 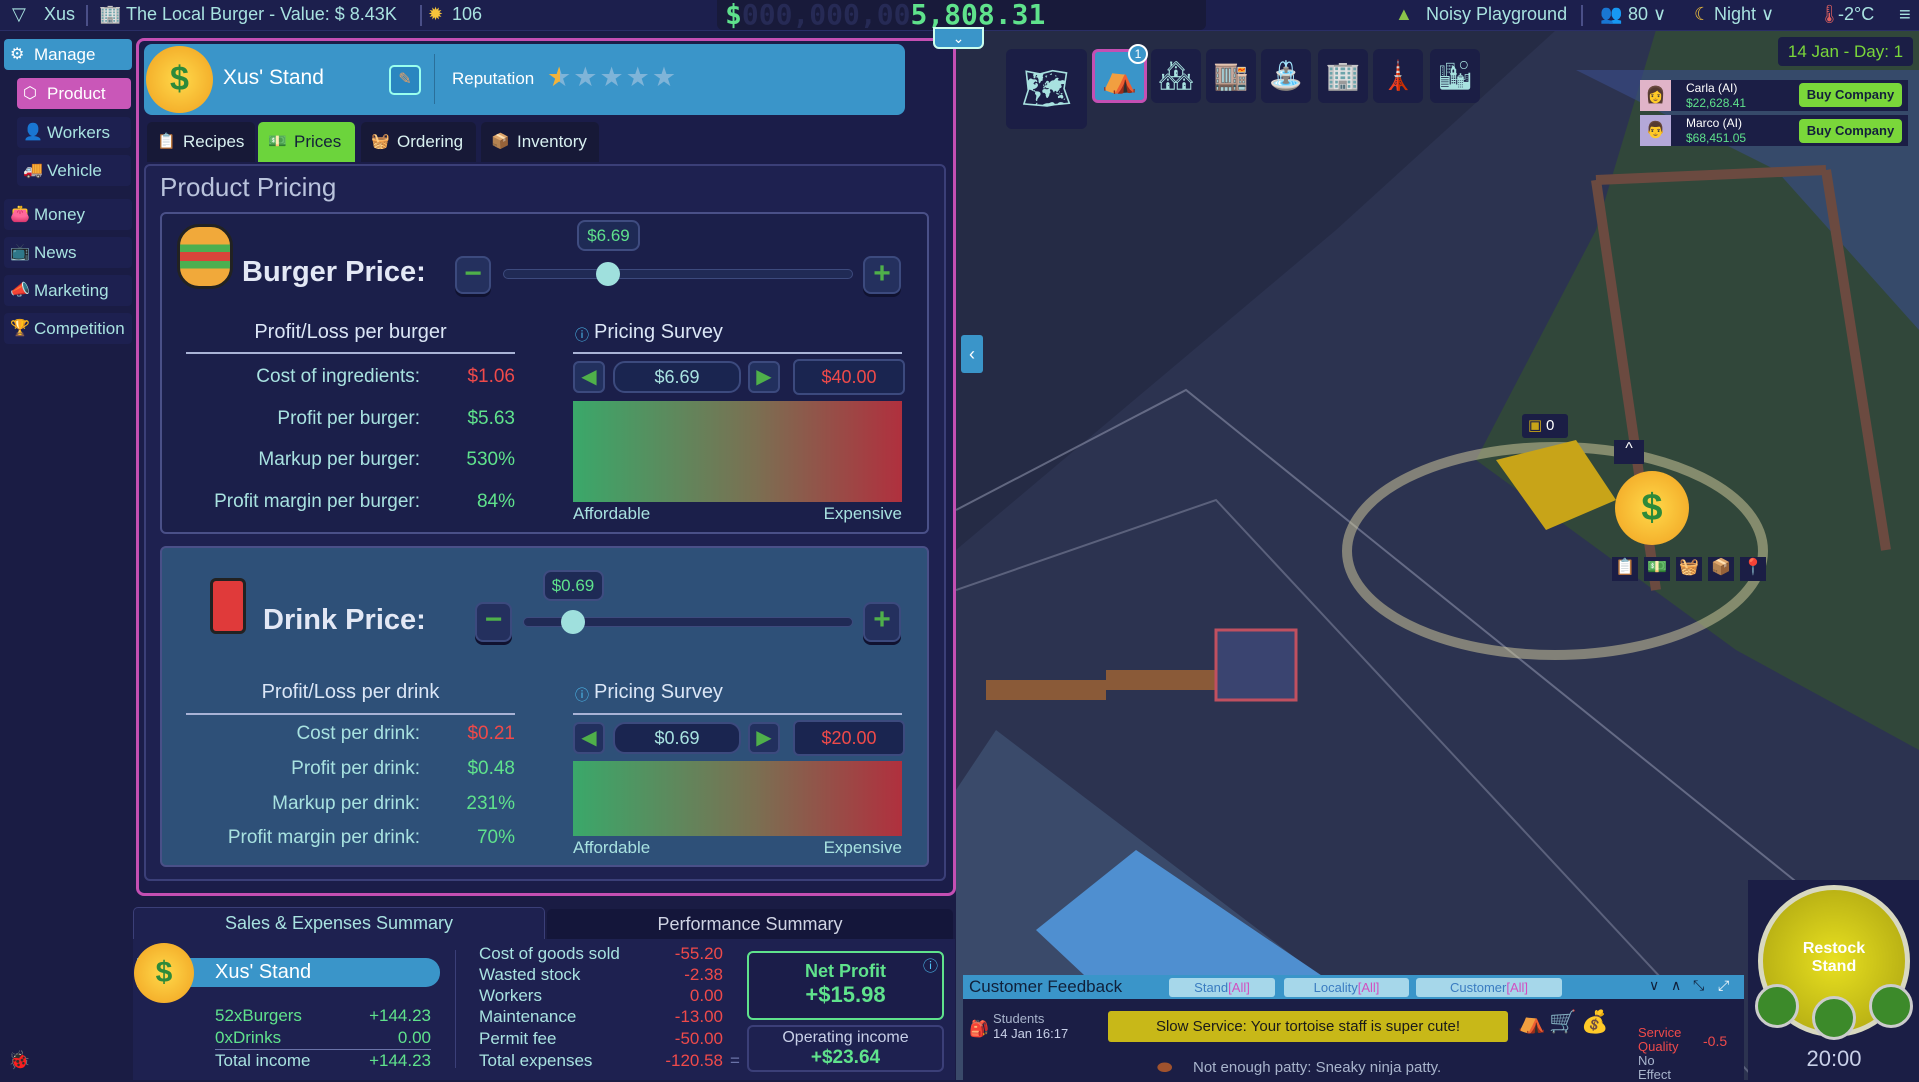 I want to click on time-of-day-dropdown: Night ∨, so click(x=1744, y=14).